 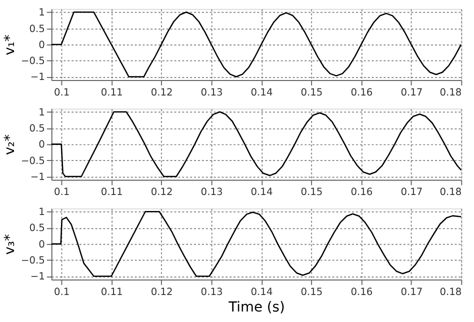 I want to click on x-axis-title: Time (s), so click(x=256, y=308).